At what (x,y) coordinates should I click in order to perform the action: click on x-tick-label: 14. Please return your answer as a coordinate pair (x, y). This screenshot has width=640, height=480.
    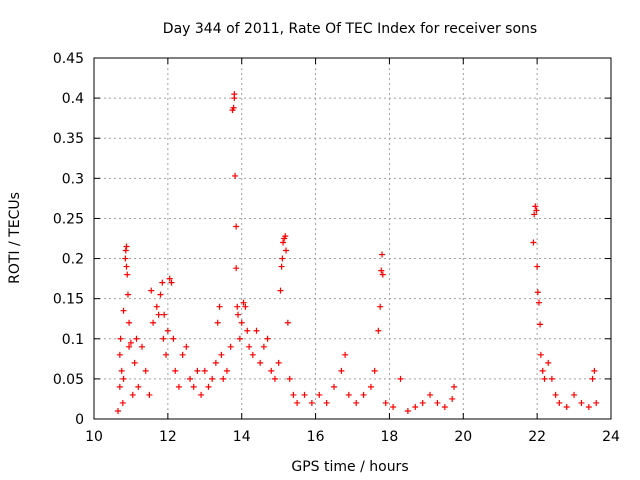
    Looking at the image, I should click on (242, 437).